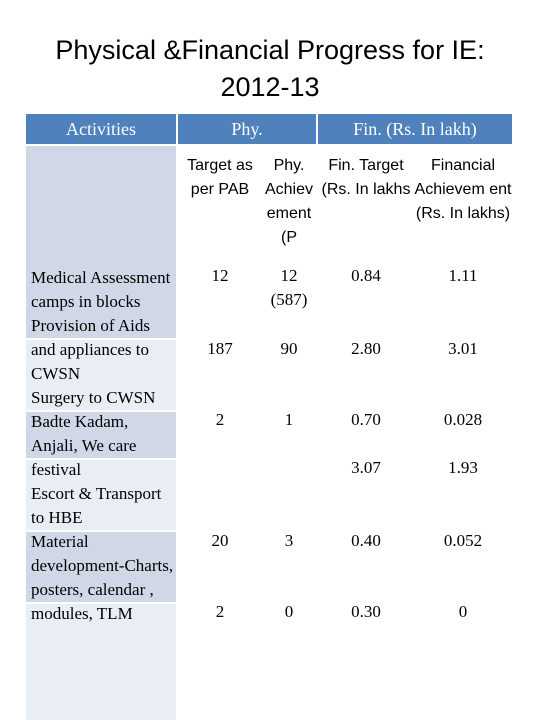 The width and height of the screenshot is (540, 720). What do you see at coordinates (289, 299) in the screenshot?
I see `cell-achievement-note: (587)` at bounding box center [289, 299].